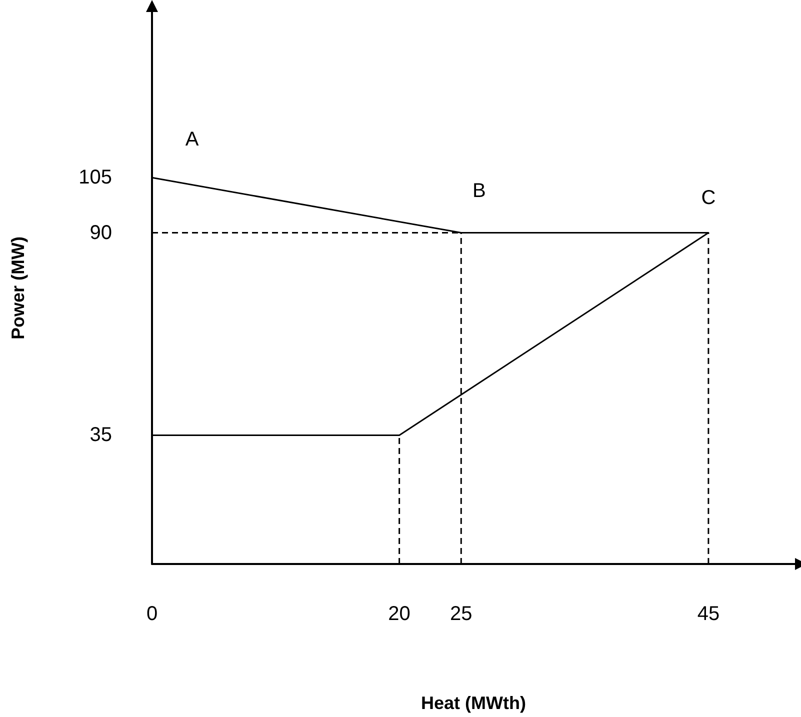  Describe the element at coordinates (708, 197) in the screenshot. I see `annotation: C` at that location.